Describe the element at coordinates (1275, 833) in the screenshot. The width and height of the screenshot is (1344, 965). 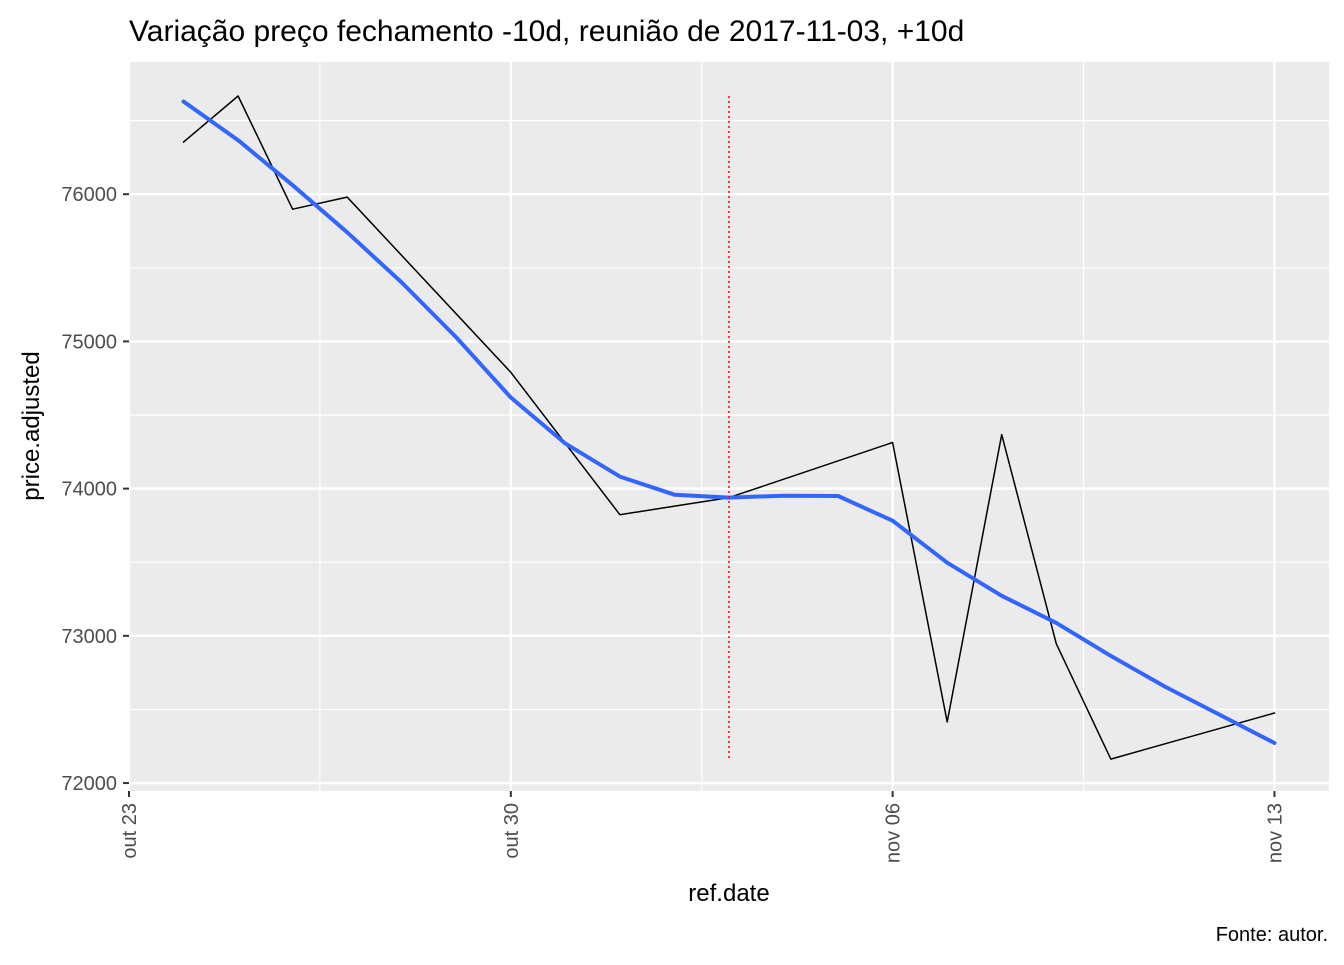
I see `x-tick-label: nov 13` at that location.